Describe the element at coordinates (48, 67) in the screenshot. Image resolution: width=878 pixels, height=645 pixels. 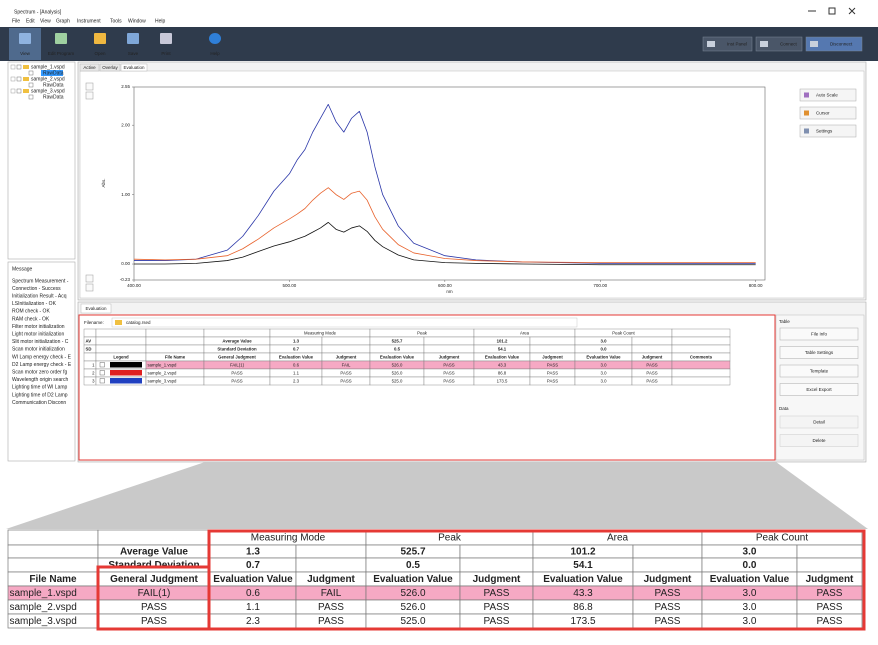
I see `tree-item: sample_1.vspd` at that location.